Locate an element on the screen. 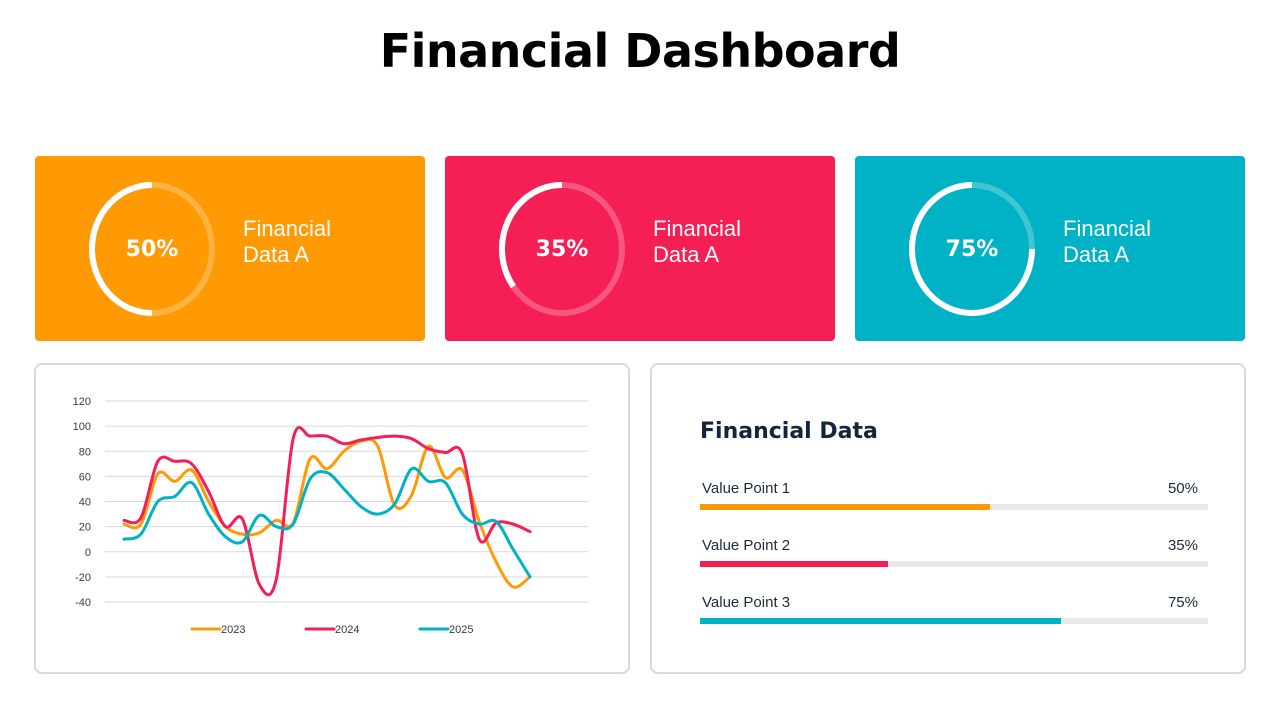 This screenshot has height=720, width=1280. svg-text: 2023 is located at coordinates (233, 630).